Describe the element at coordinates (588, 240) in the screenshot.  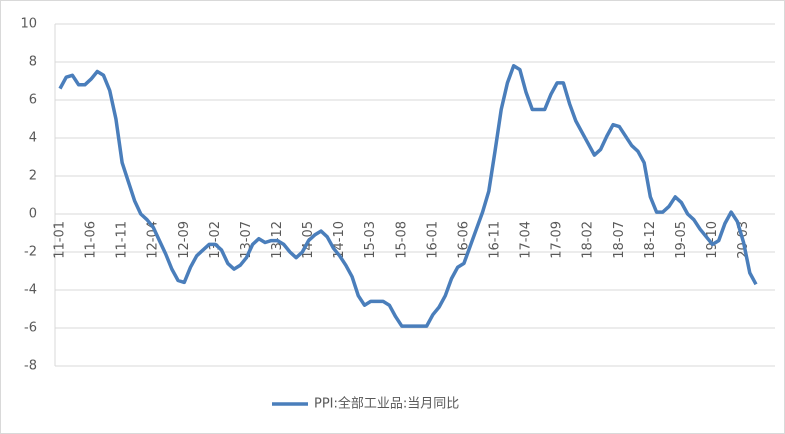
I see `x-tick-label: 18-02` at that location.